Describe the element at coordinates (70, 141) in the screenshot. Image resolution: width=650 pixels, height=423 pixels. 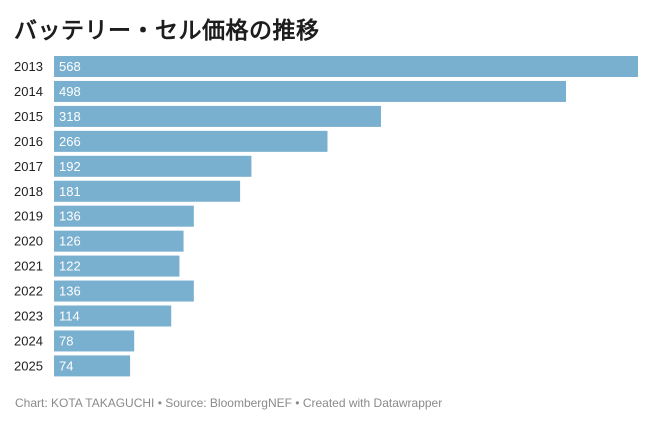
I see `data-label: 266` at that location.